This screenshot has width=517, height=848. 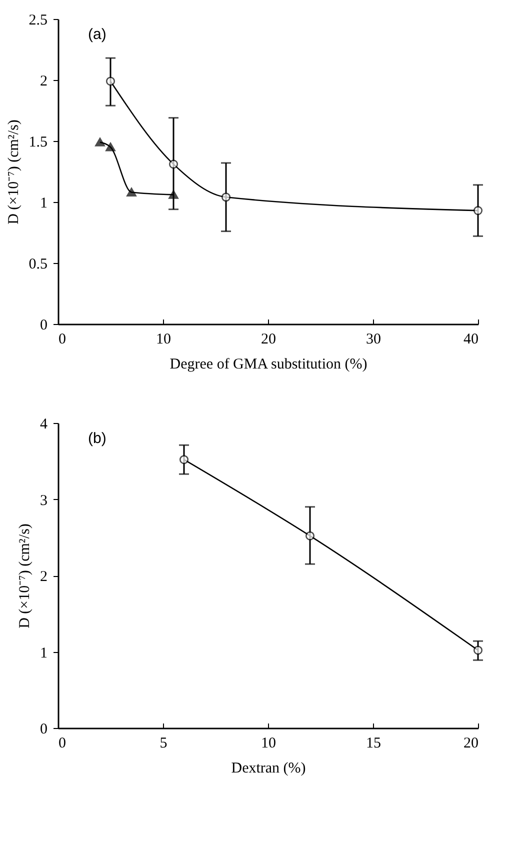 What do you see at coordinates (373, 340) in the screenshot?
I see `x-tick-label: 30` at bounding box center [373, 340].